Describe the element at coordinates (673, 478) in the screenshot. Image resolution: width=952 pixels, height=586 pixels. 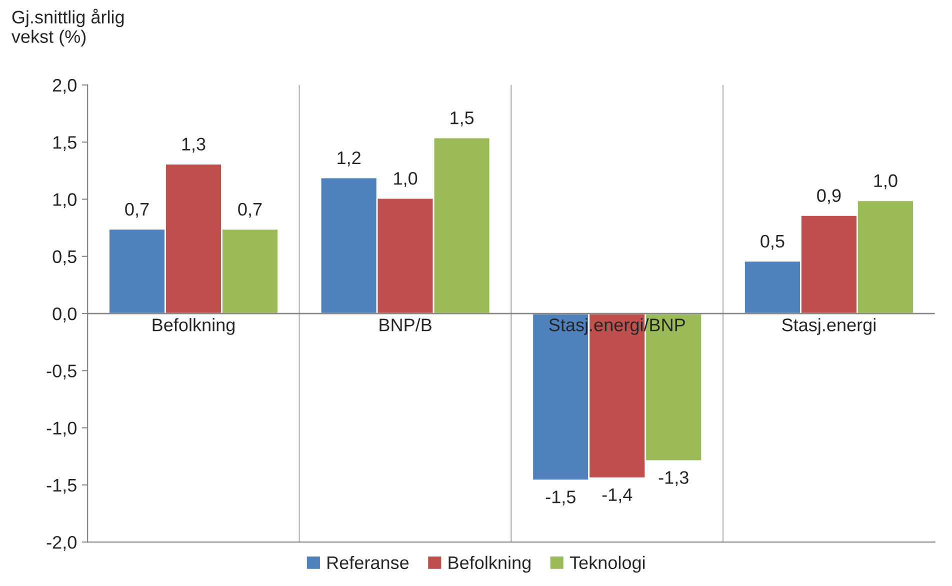
I see `data-label: -1,3` at that location.